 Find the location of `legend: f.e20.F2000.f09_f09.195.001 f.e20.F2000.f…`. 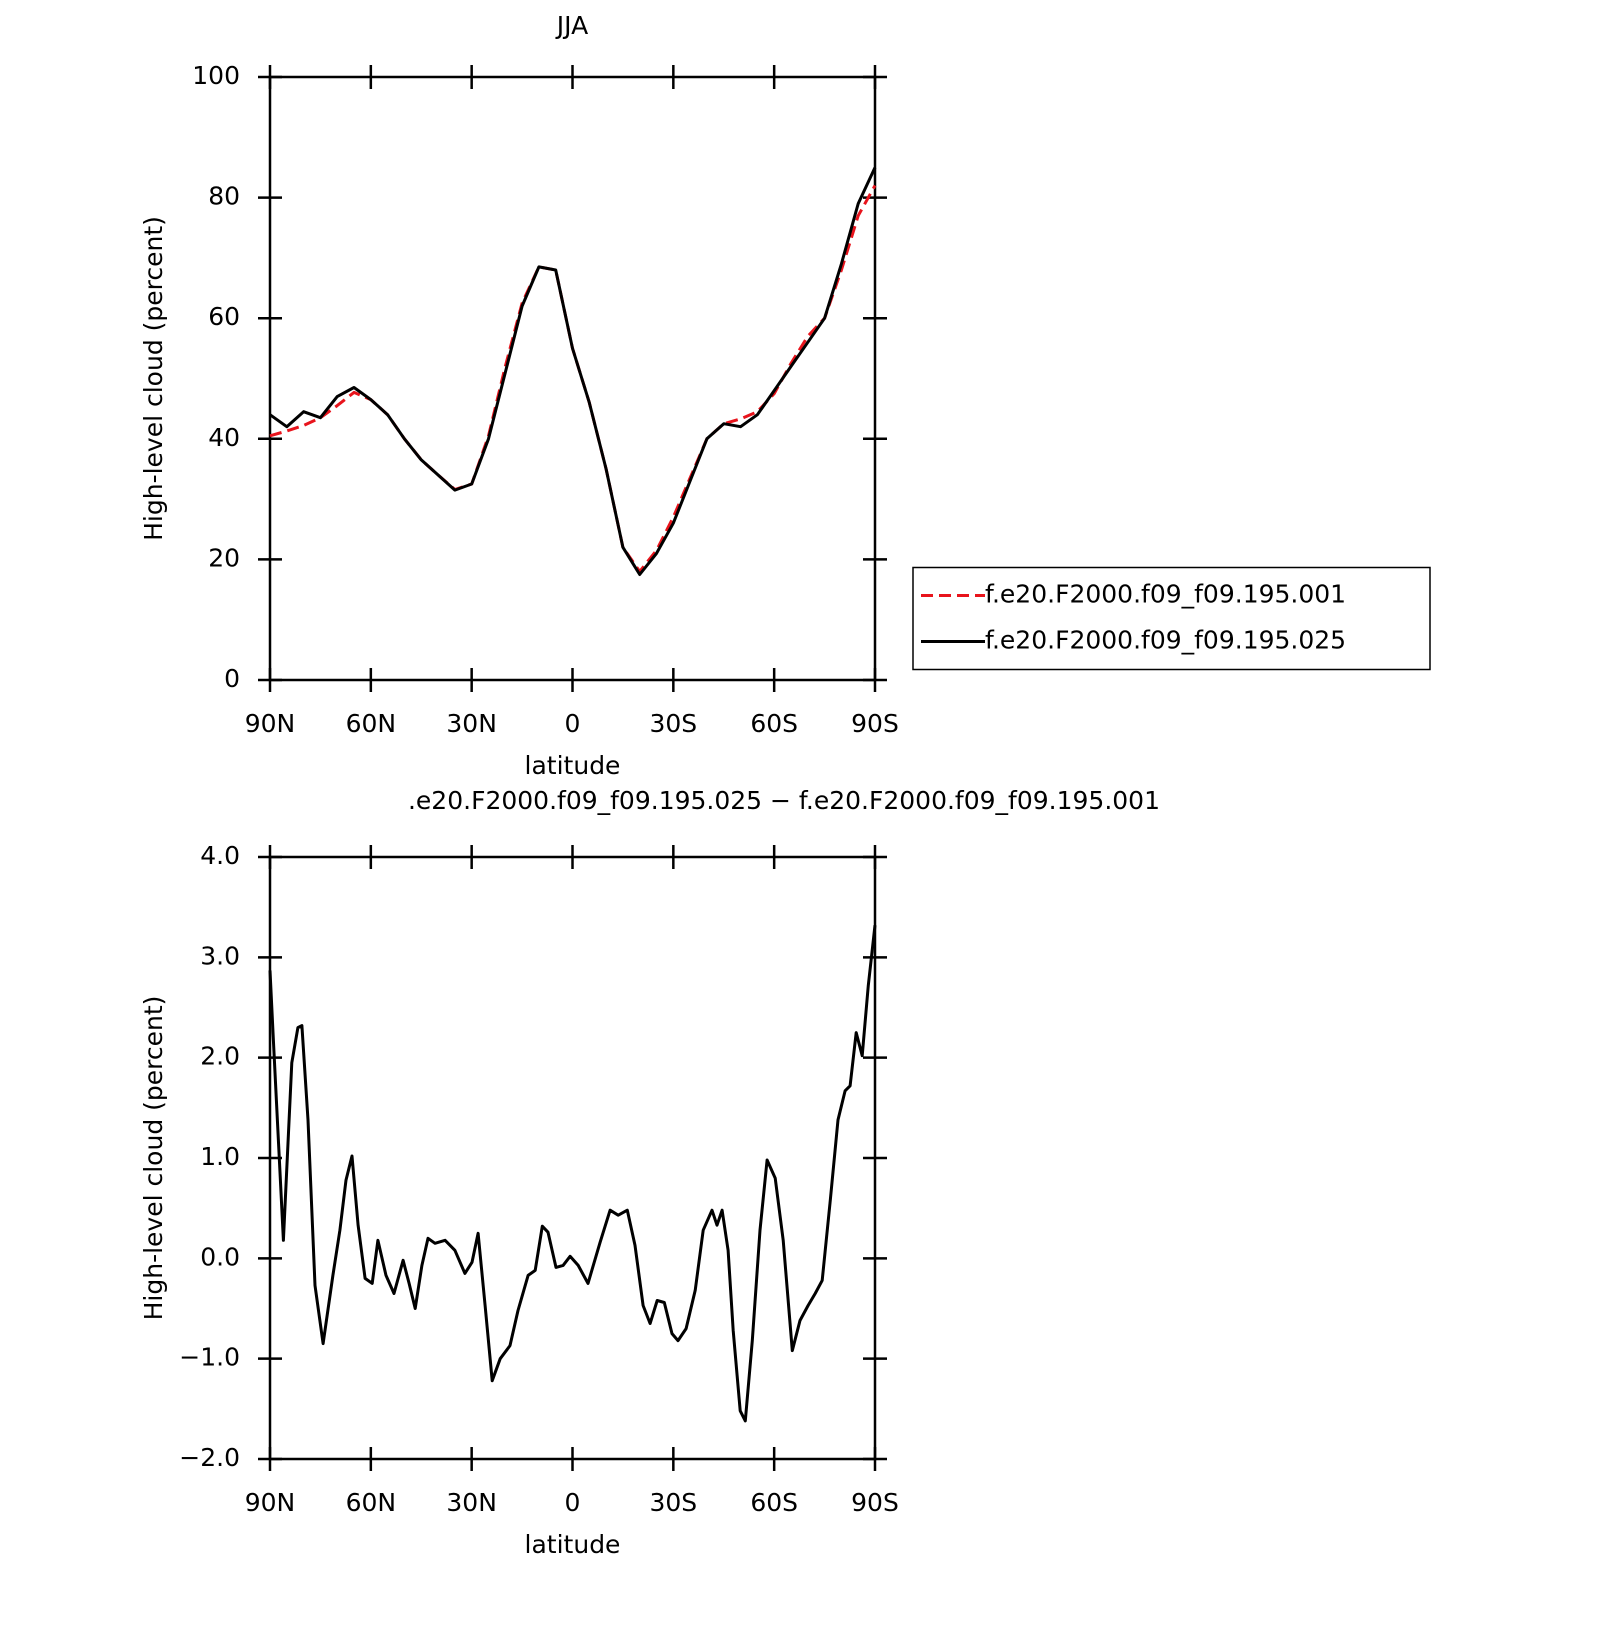

legend: f.e20.F2000.f09_f09.195.001 f.e20.F2000.f… is located at coordinates (1171, 618).